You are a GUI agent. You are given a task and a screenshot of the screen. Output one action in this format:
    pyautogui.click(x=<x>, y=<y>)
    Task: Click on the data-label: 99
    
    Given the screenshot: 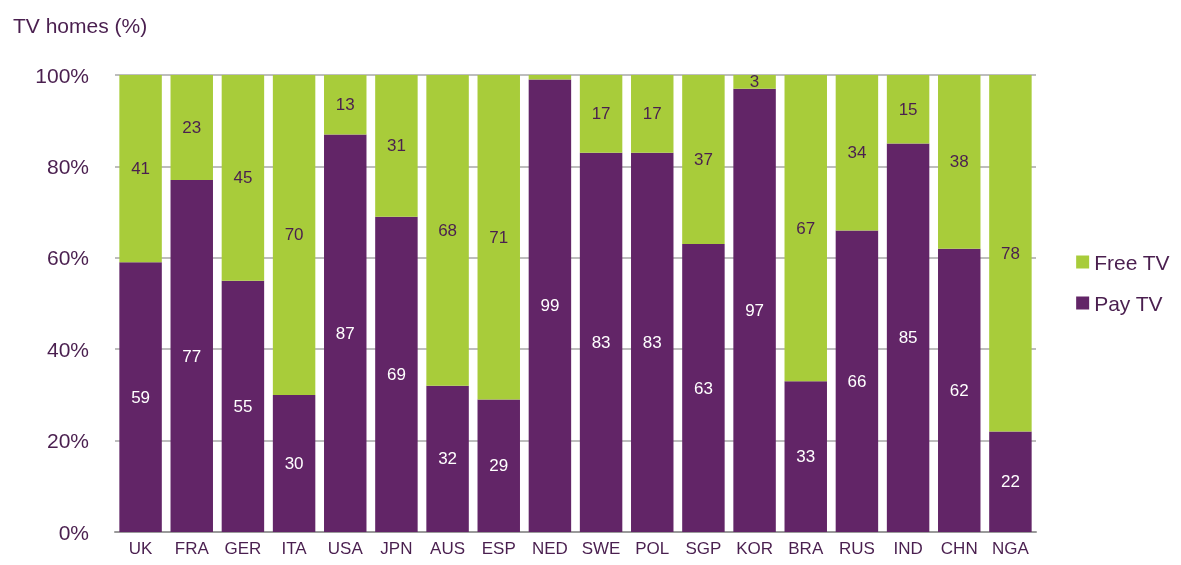 What is the action you would take?
    pyautogui.click(x=550, y=306)
    